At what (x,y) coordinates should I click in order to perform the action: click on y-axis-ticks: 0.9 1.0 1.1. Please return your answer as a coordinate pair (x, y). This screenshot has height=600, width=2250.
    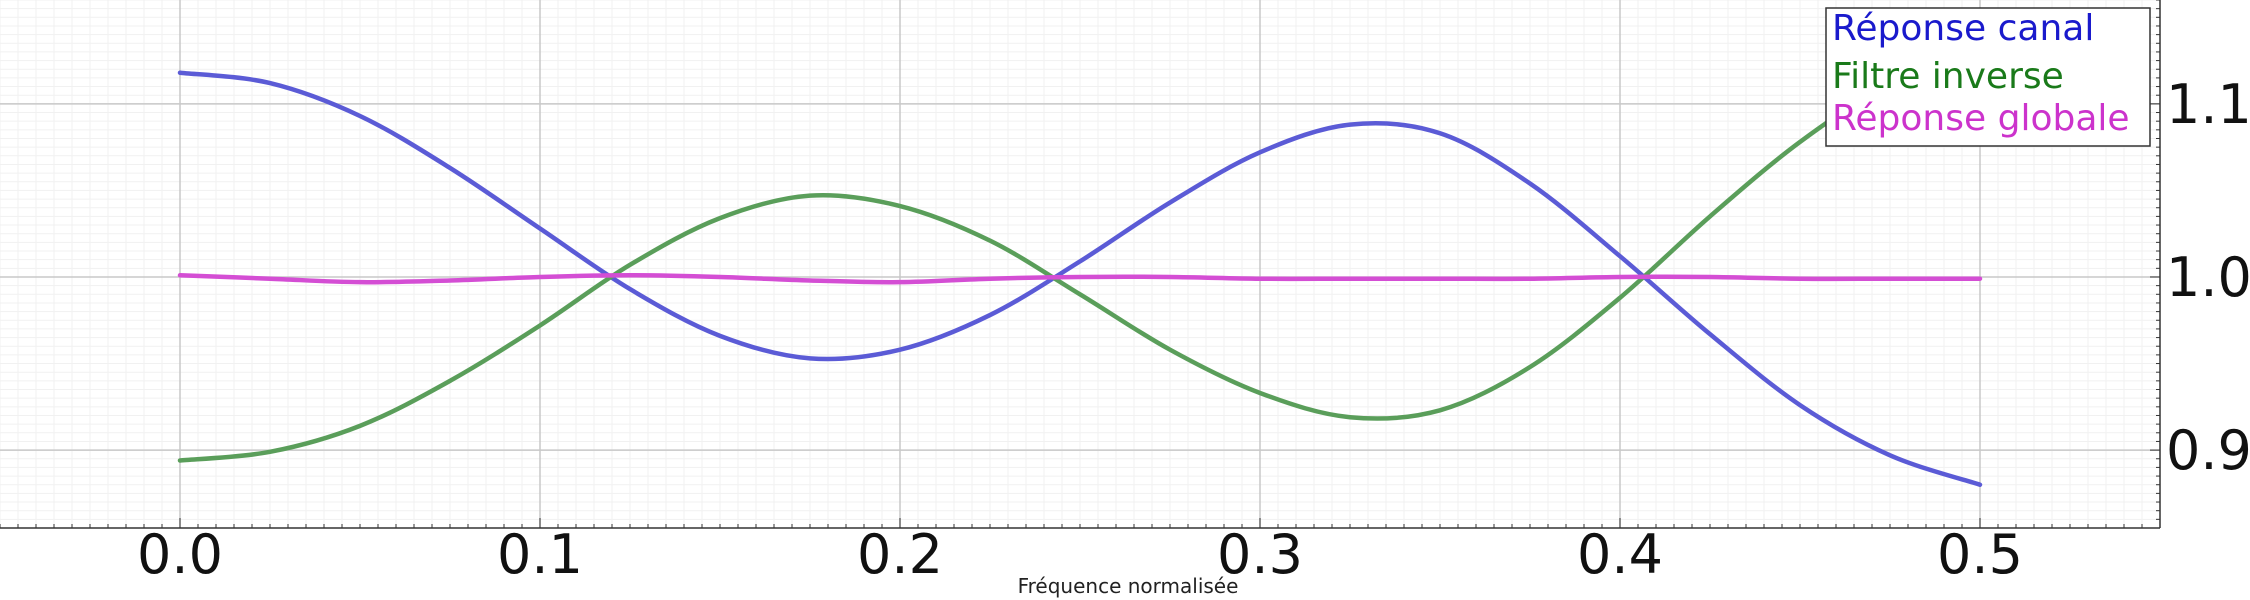
    Looking at the image, I should click on (2200, 260).